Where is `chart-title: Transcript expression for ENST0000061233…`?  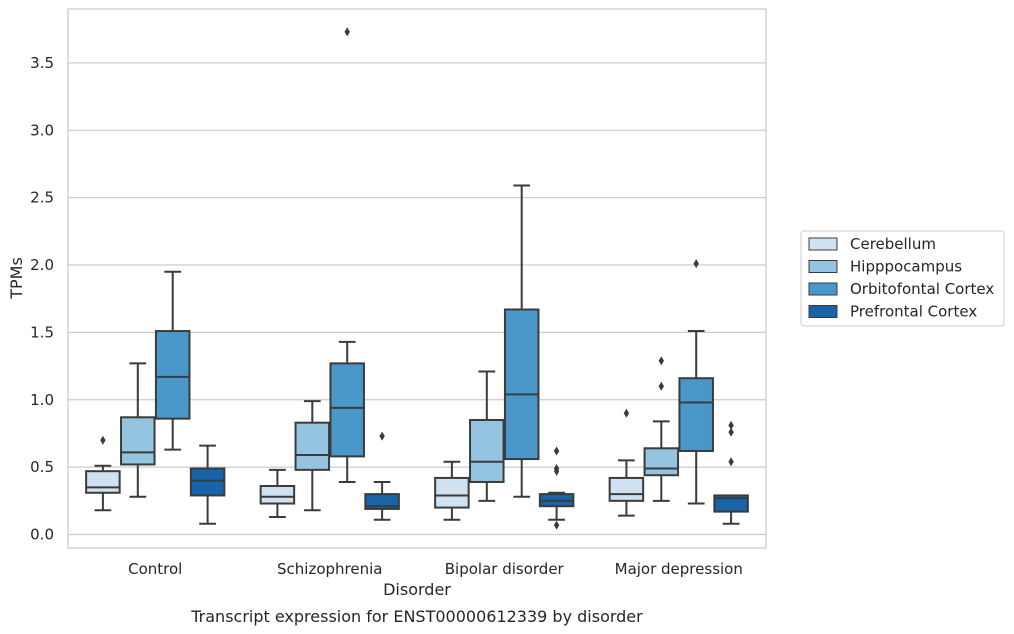
chart-title: Transcript expression for ENST0000061233… is located at coordinates (416, 616).